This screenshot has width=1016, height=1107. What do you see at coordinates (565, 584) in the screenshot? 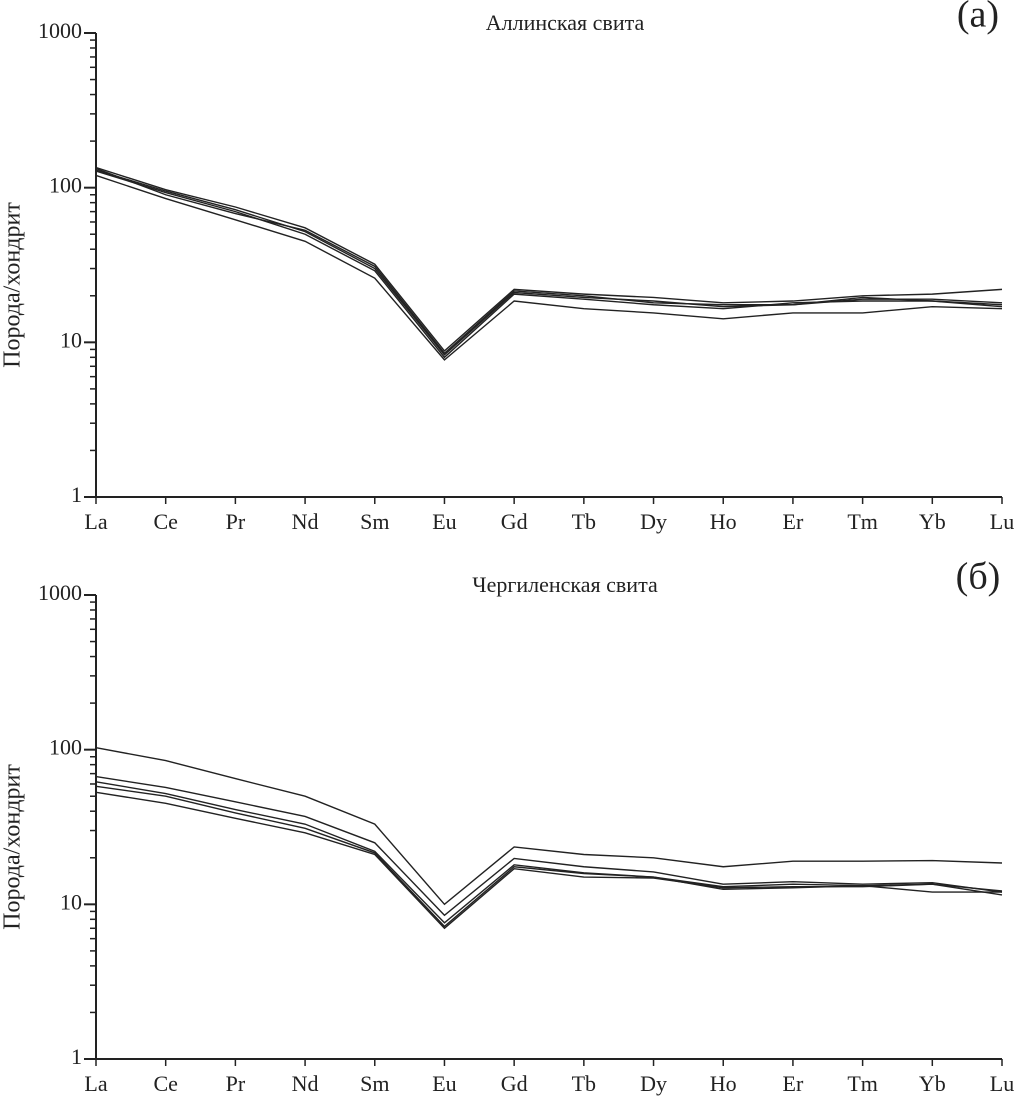
I see `chart-title: Чергиленская свита` at bounding box center [565, 584].